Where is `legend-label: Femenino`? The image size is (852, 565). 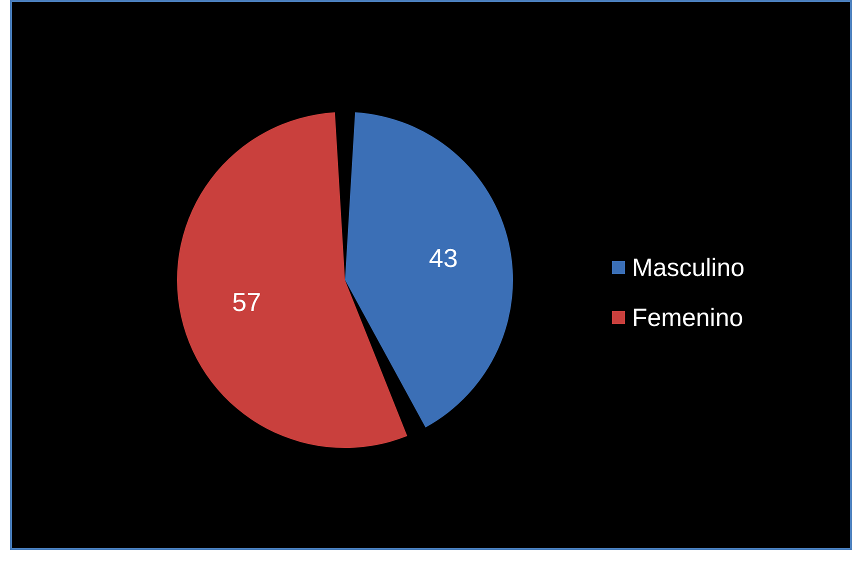
legend-label: Femenino is located at coordinates (688, 318).